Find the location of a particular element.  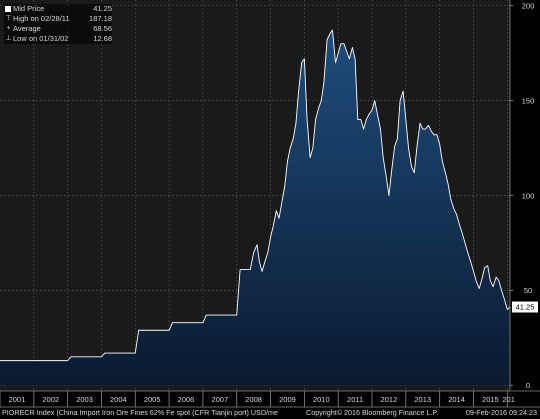

legend-row-series: Mid Price 41.25 is located at coordinates (58, 9).